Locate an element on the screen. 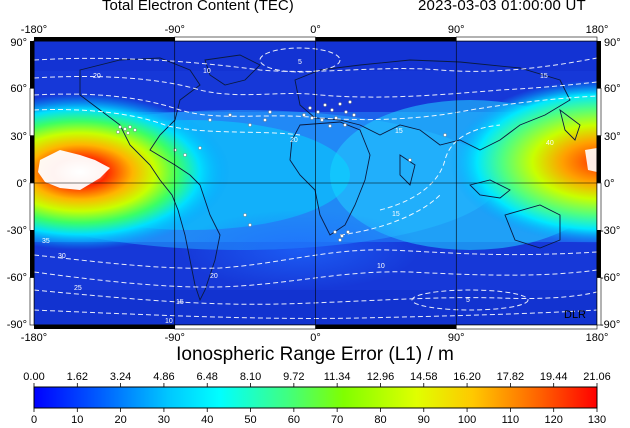  range-error-tick-label: 4.86 is located at coordinates (163, 377).